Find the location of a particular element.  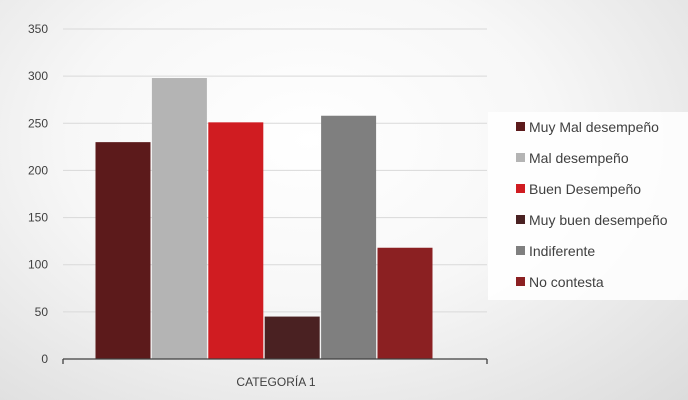

legend-label: Mal desempeño is located at coordinates (579, 158).